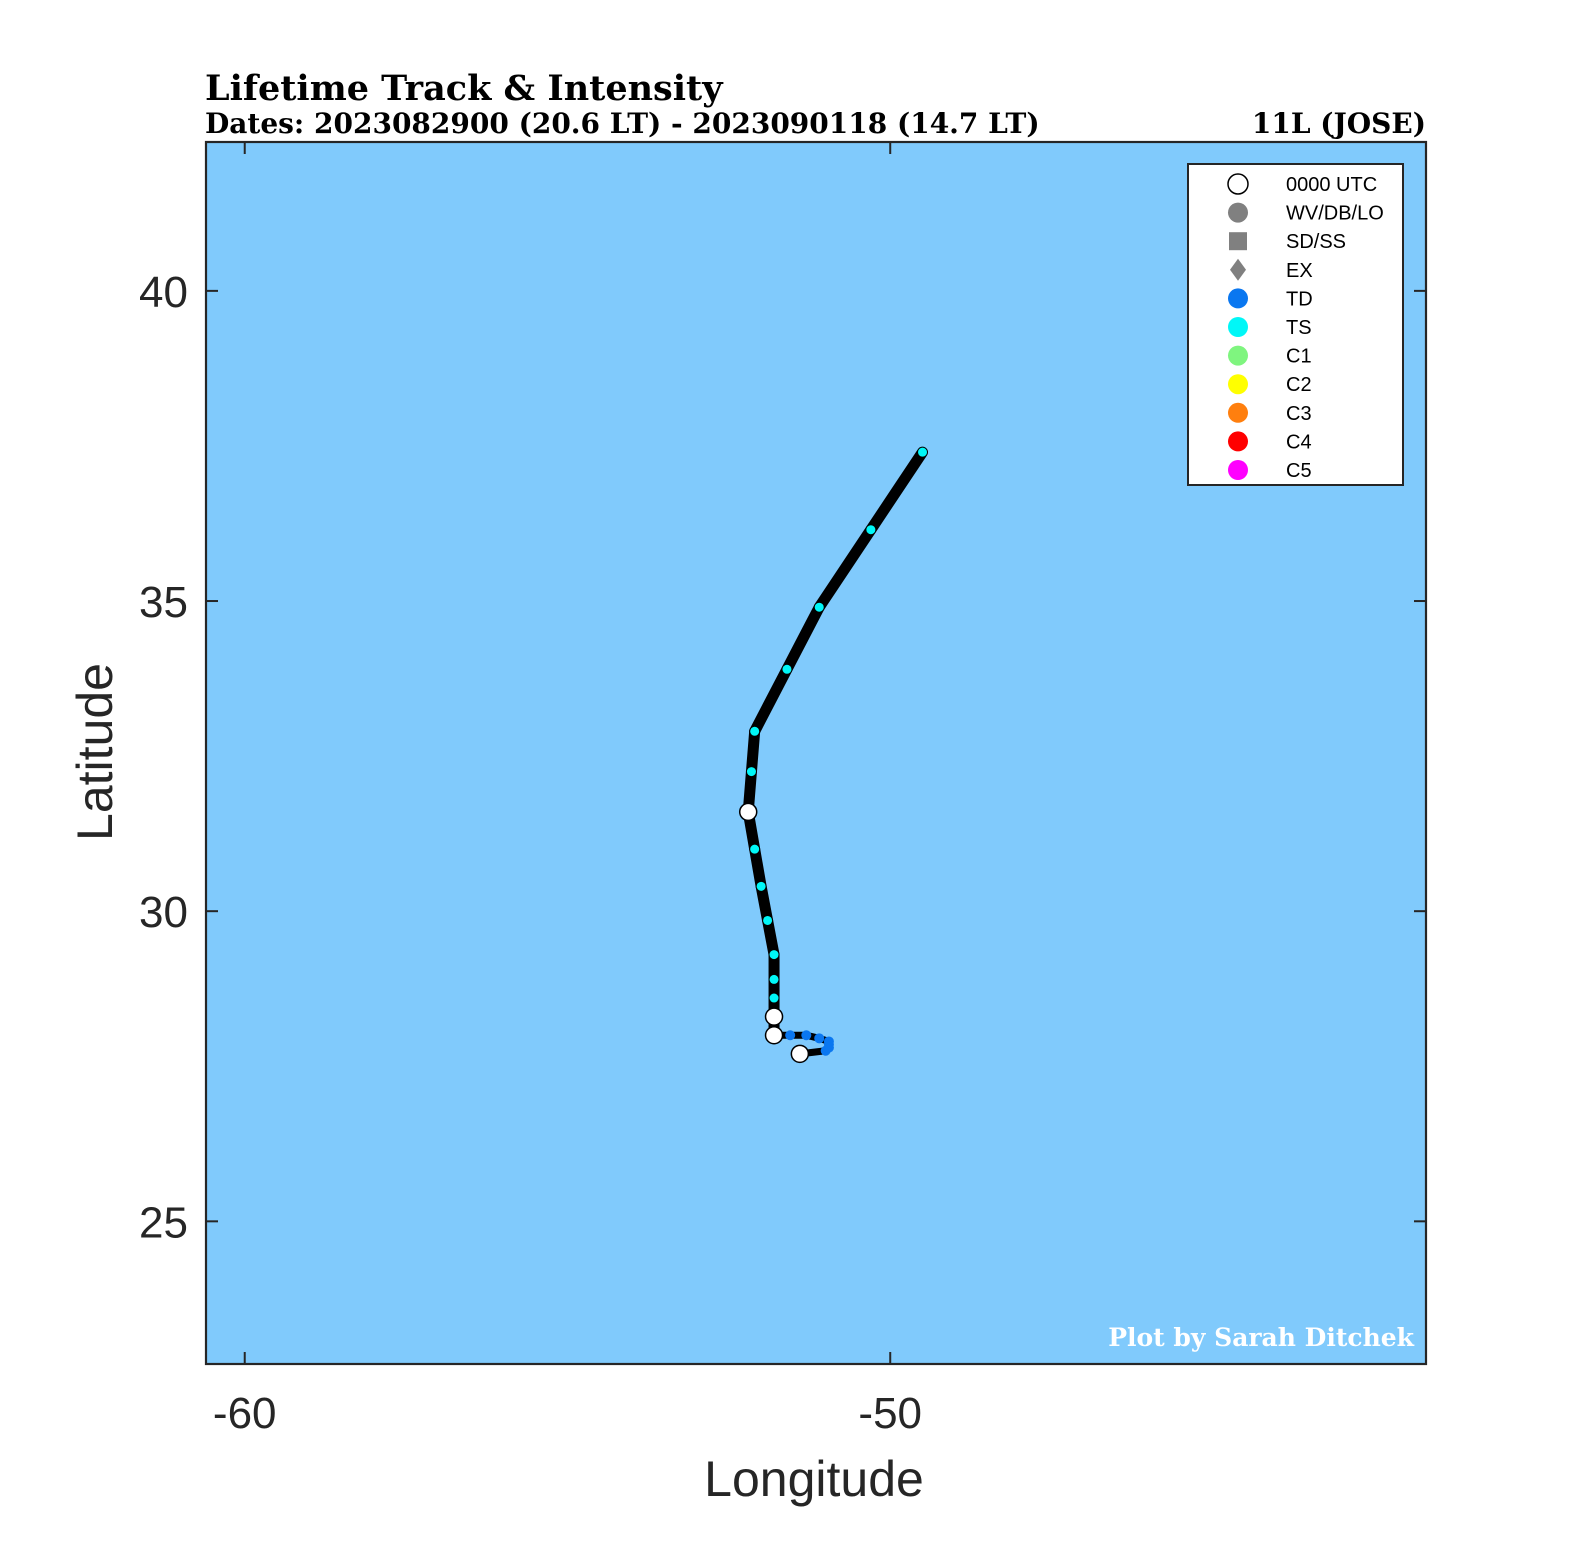  Describe the element at coordinates (95, 752) in the screenshot. I see `y-axis-label: Latitude` at that location.